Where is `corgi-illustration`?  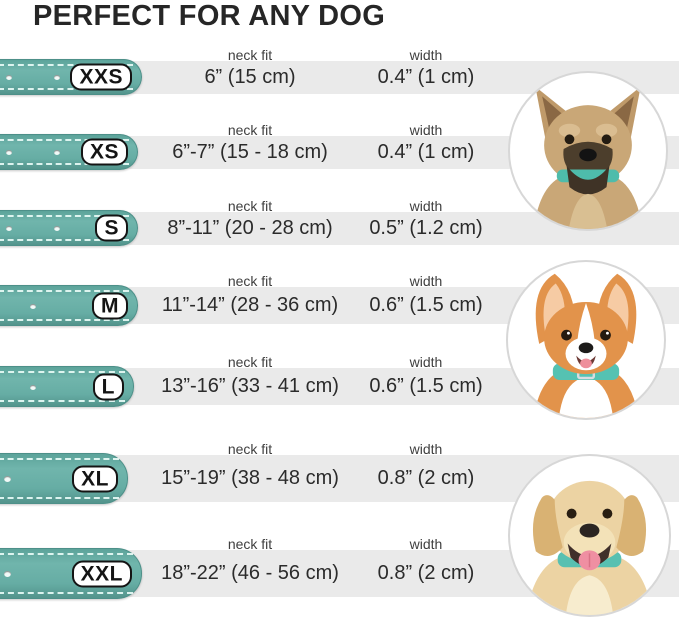 corgi-illustration is located at coordinates (586, 345).